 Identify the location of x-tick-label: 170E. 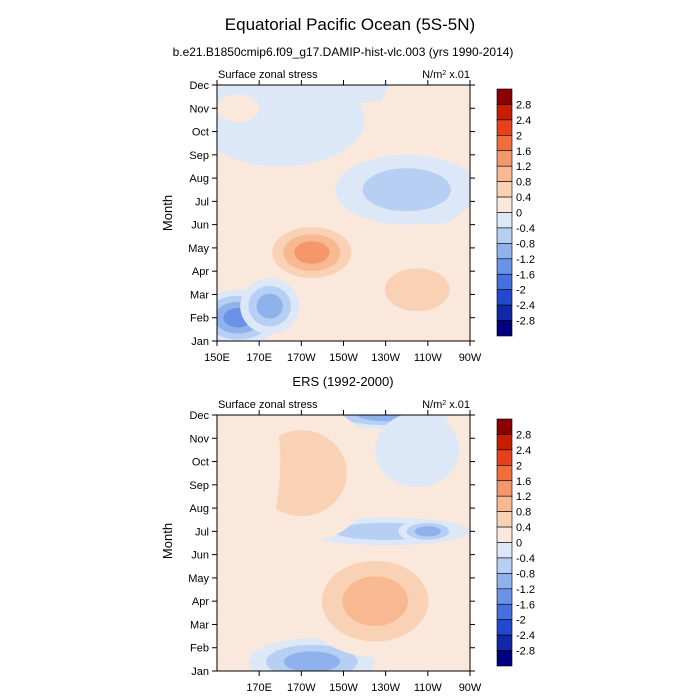
(259, 358).